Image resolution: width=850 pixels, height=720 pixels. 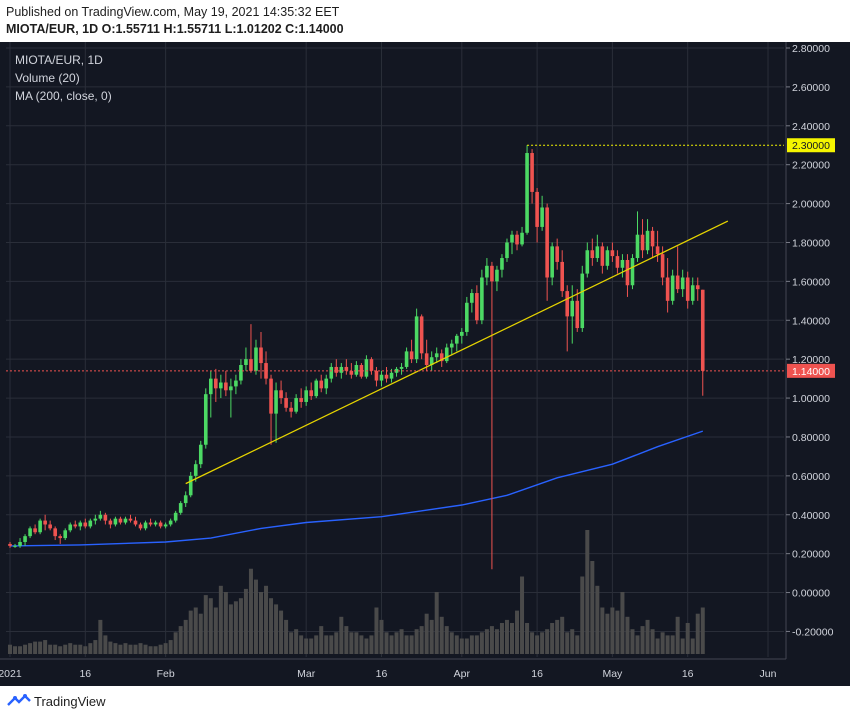 I want to click on price-tick-label: 0.60000, so click(x=811, y=477).